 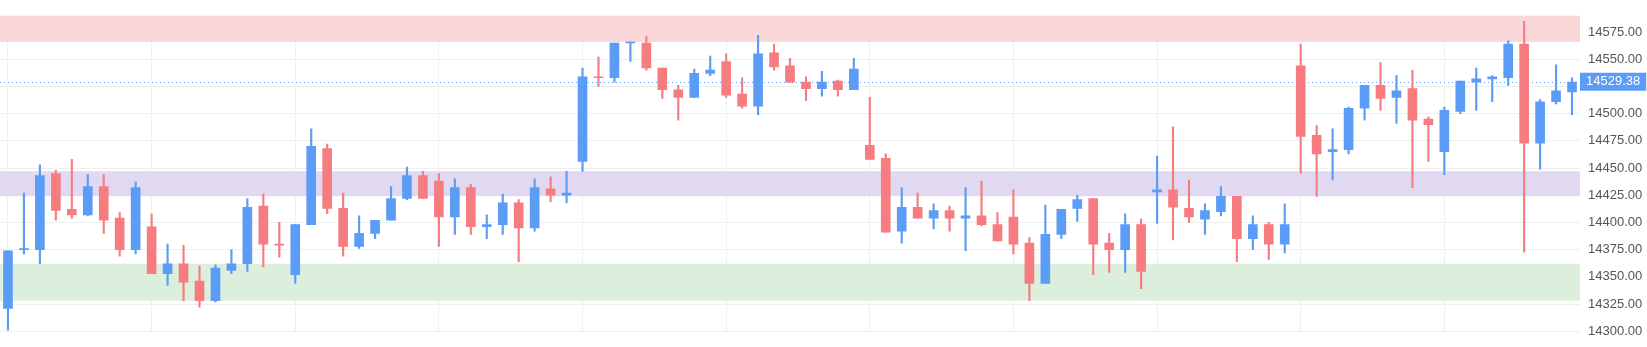 What do you see at coordinates (1615, 249) in the screenshot?
I see `y-tick-label: 14375.00` at bounding box center [1615, 249].